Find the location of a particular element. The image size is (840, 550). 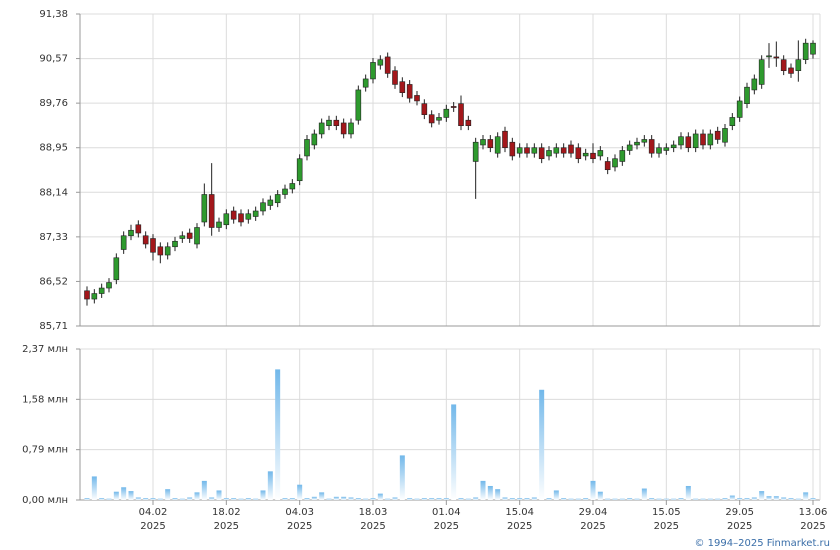

y-tick-label: 91,38 is located at coordinates (53, 14).